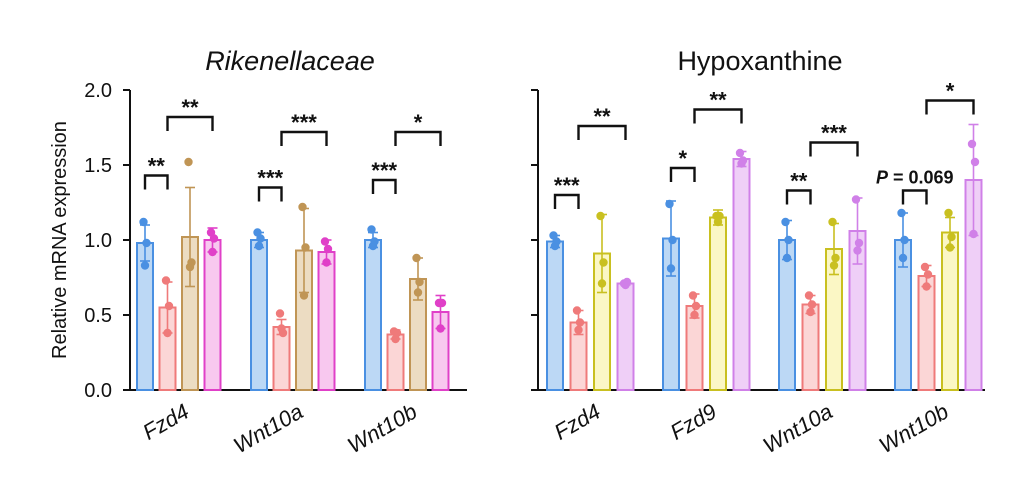 This screenshot has height=503, width=1009. Describe the element at coordinates (759, 61) in the screenshot. I see `chart-title: Hypoxanthine` at that location.